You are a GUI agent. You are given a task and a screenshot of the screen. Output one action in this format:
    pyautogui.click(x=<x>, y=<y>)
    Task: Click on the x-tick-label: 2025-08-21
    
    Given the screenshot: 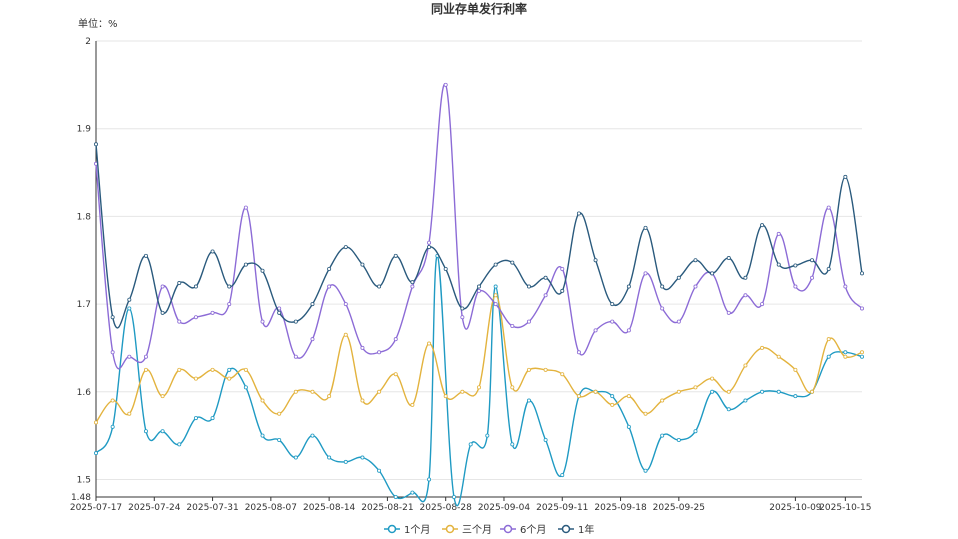 What is the action you would take?
    pyautogui.click(x=387, y=508)
    